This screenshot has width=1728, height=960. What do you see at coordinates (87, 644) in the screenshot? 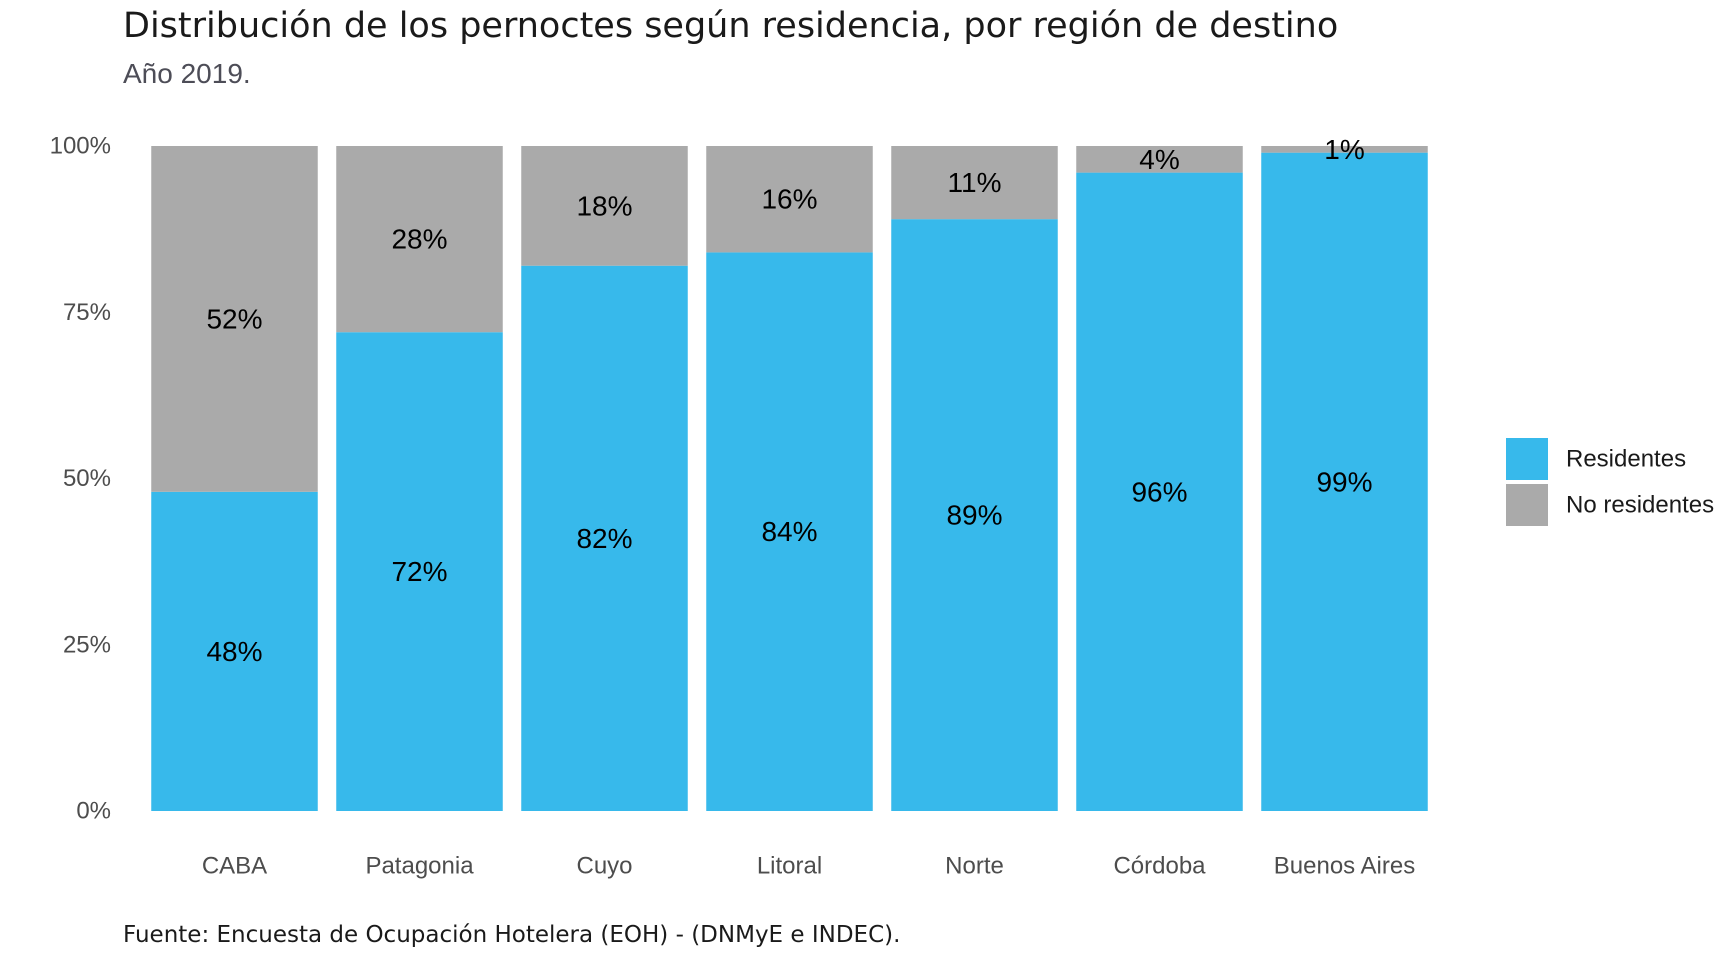
I see `y-tick-label: 25%` at bounding box center [87, 644].